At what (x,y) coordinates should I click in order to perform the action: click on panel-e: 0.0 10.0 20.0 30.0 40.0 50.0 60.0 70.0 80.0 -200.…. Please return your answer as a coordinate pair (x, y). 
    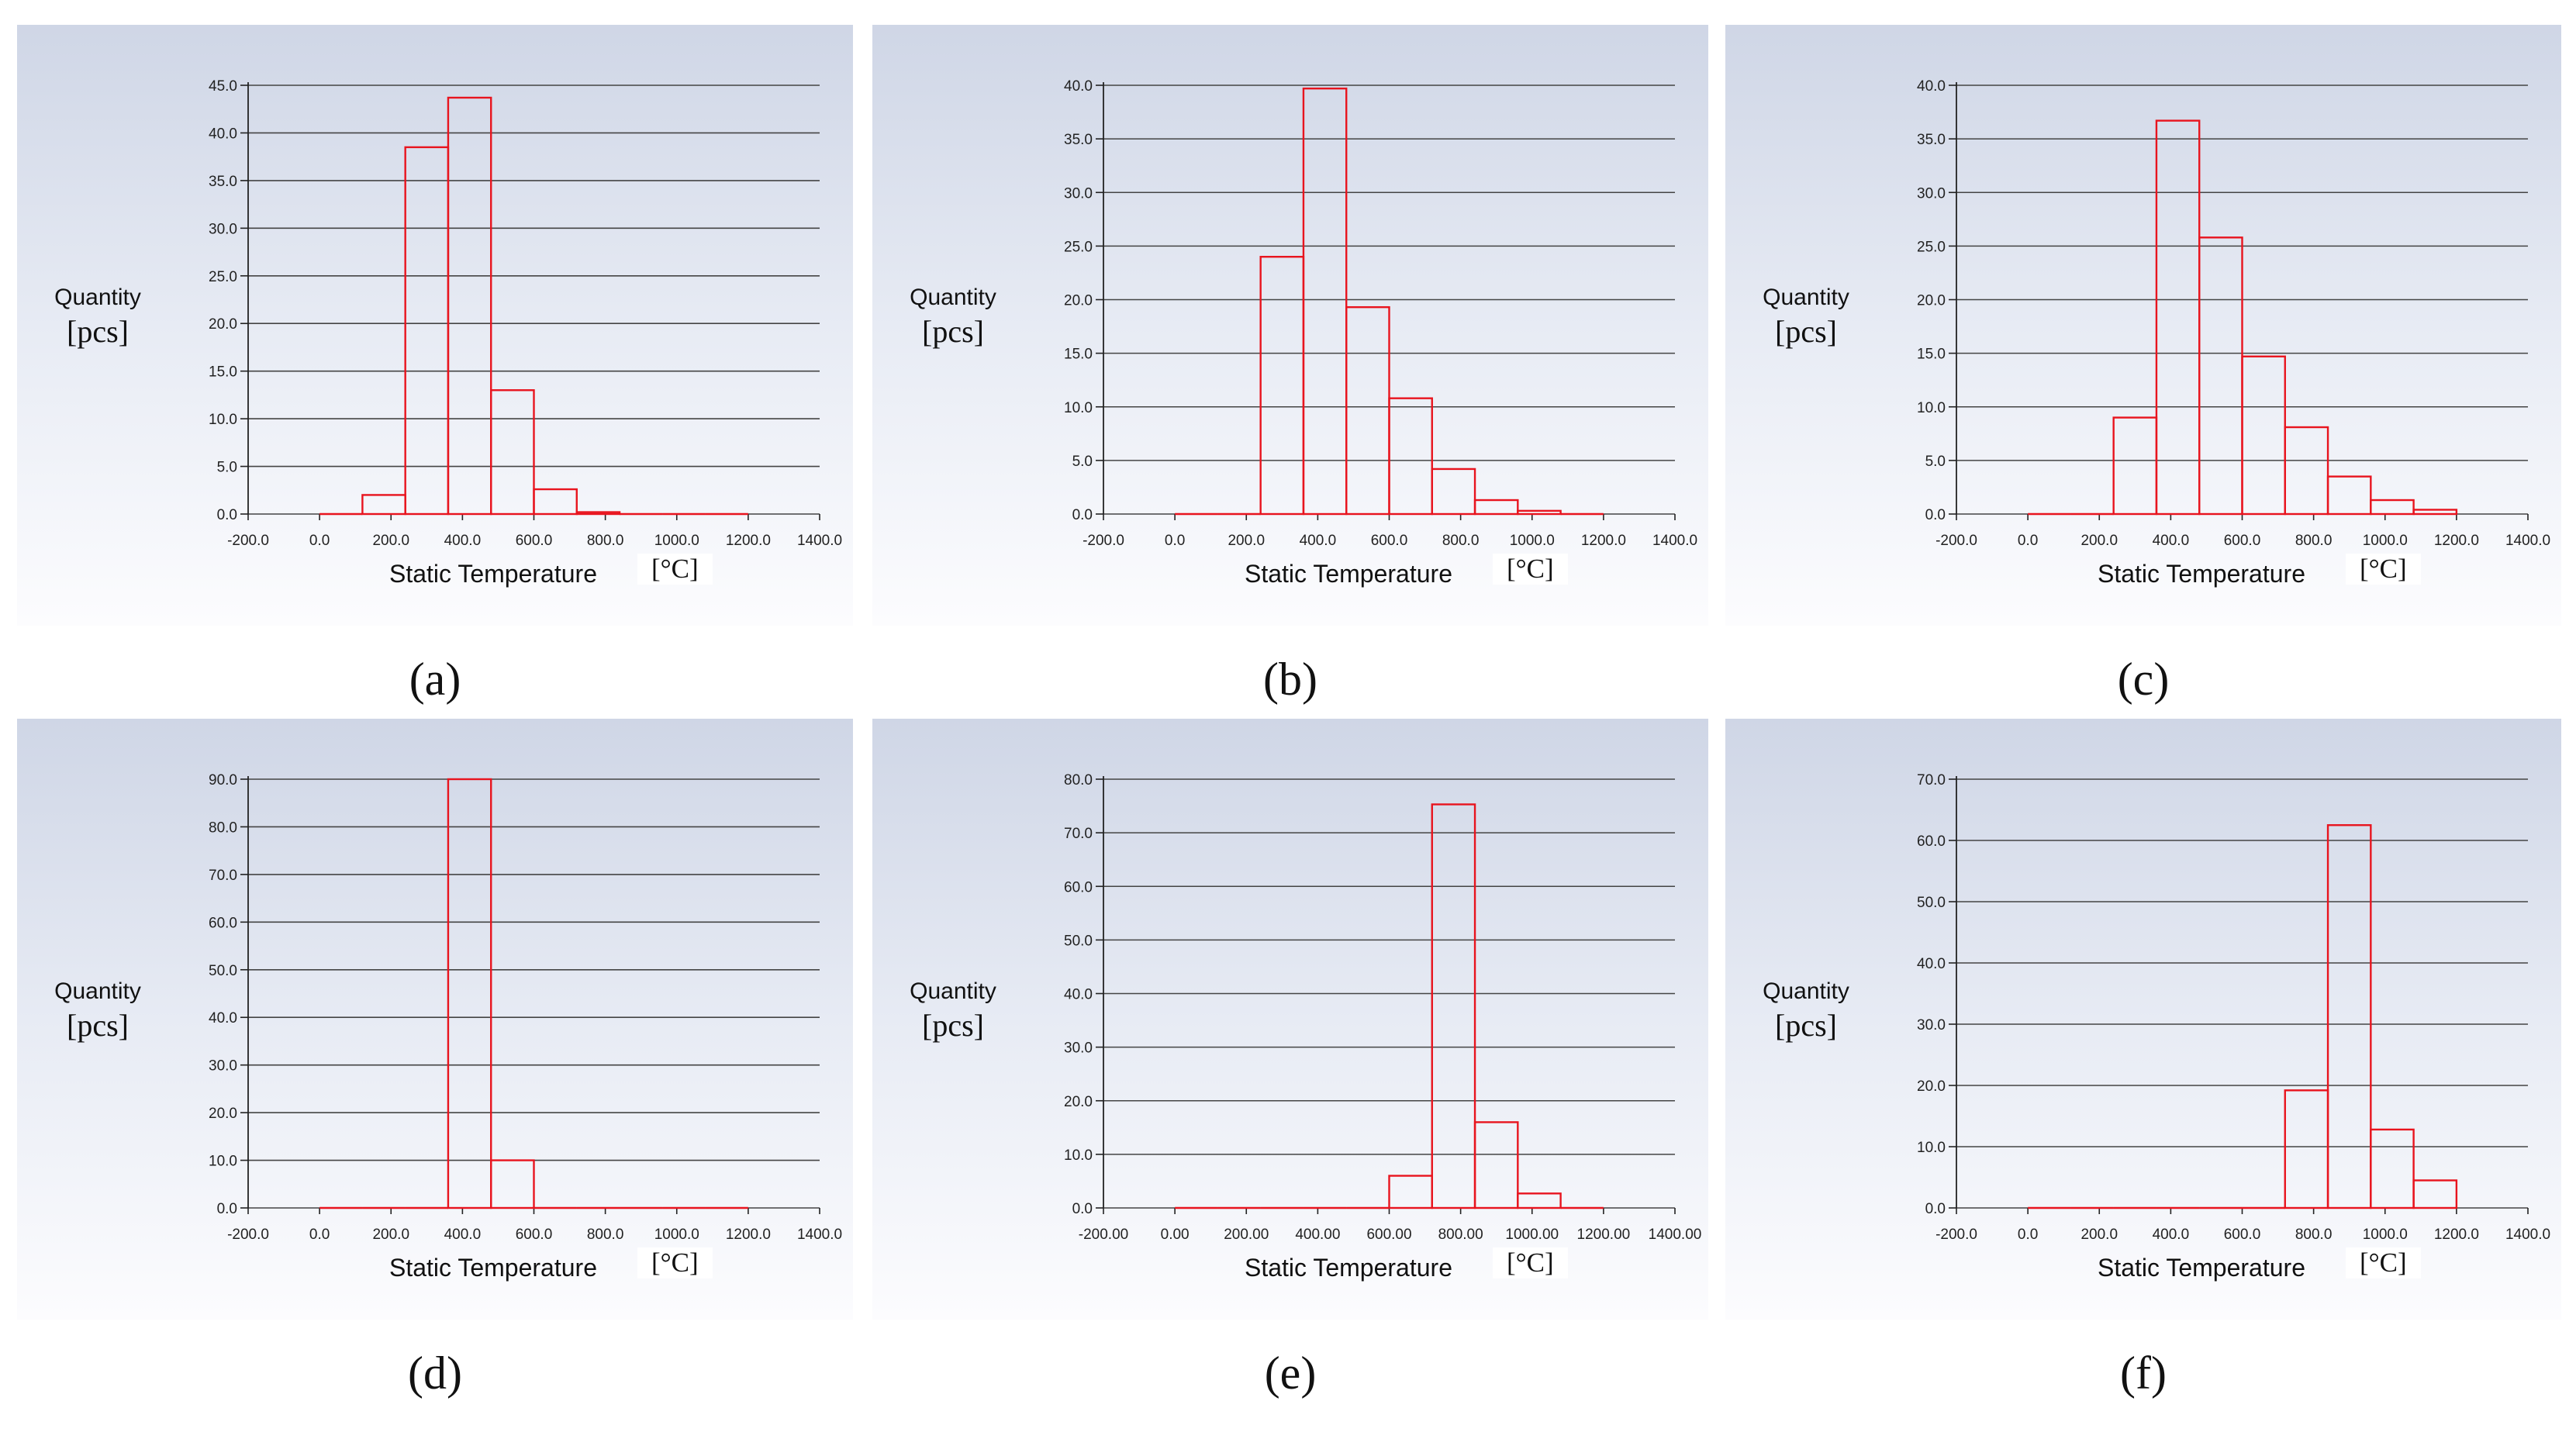
    Looking at the image, I should click on (1290, 1019).